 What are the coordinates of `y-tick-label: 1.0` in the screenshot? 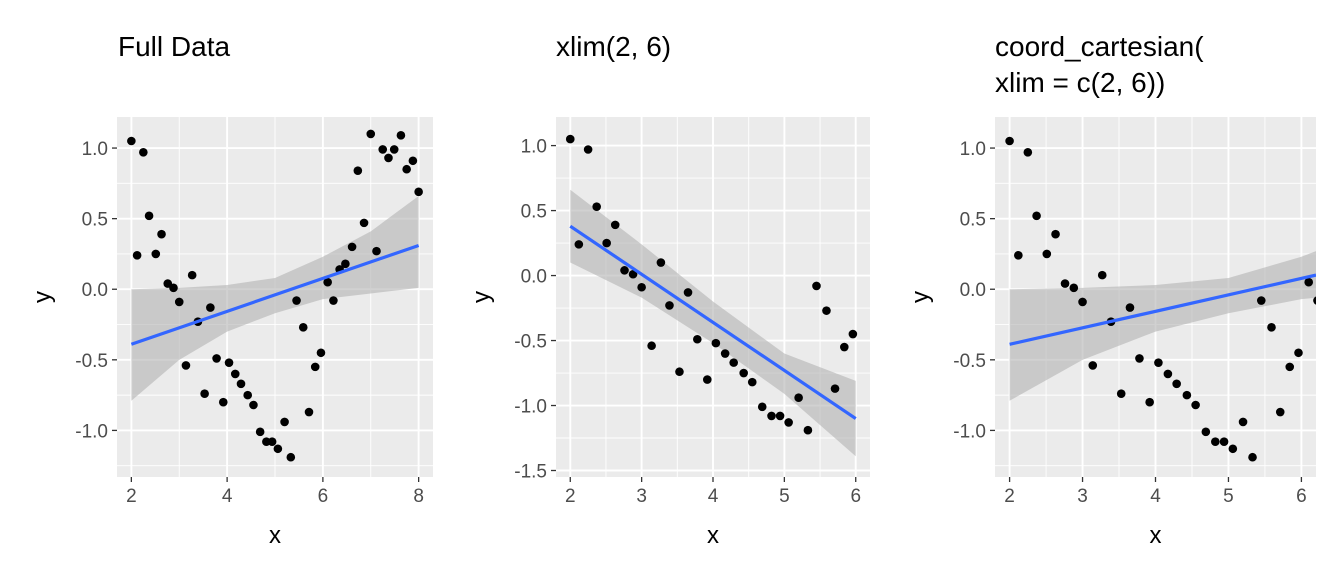 It's located at (95, 149).